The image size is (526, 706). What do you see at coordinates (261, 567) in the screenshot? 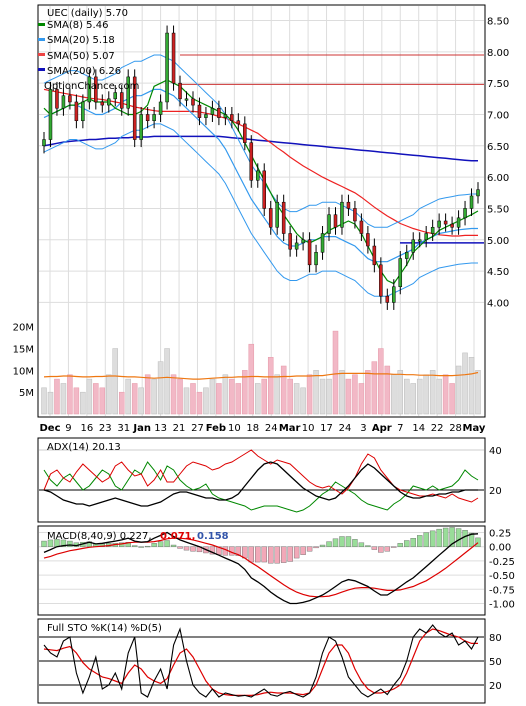
I see `macd-signal-line` at bounding box center [261, 567].